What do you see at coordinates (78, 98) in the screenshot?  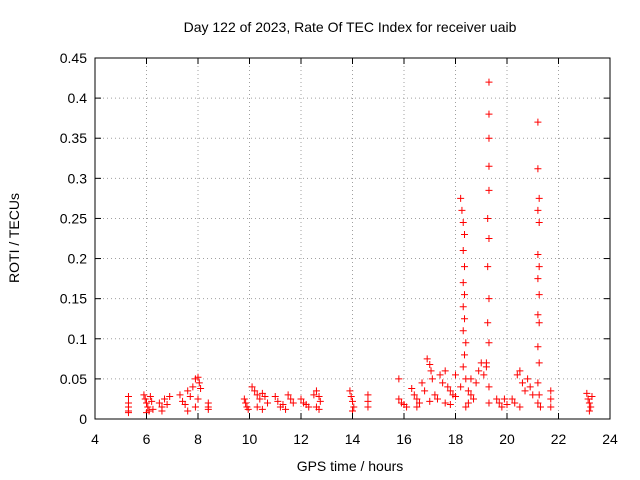 I see `y-tick-label: 0.4` at bounding box center [78, 98].